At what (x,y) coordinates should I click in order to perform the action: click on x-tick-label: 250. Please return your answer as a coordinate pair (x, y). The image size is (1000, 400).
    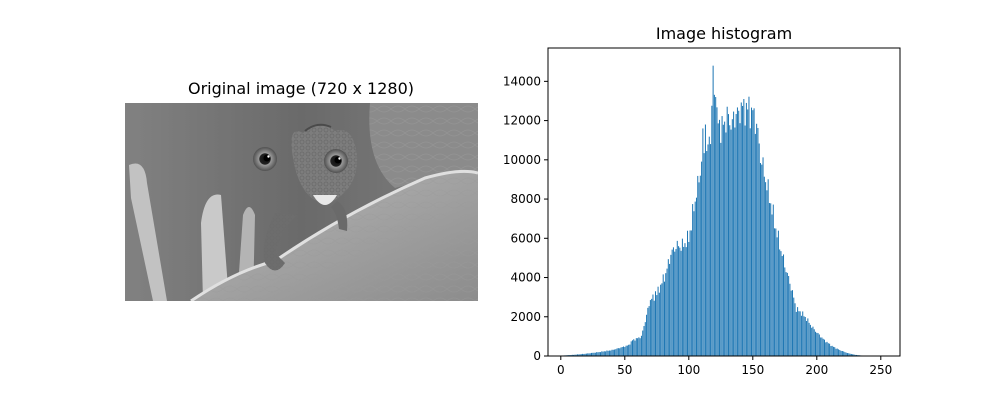
    Looking at the image, I should click on (880, 370).